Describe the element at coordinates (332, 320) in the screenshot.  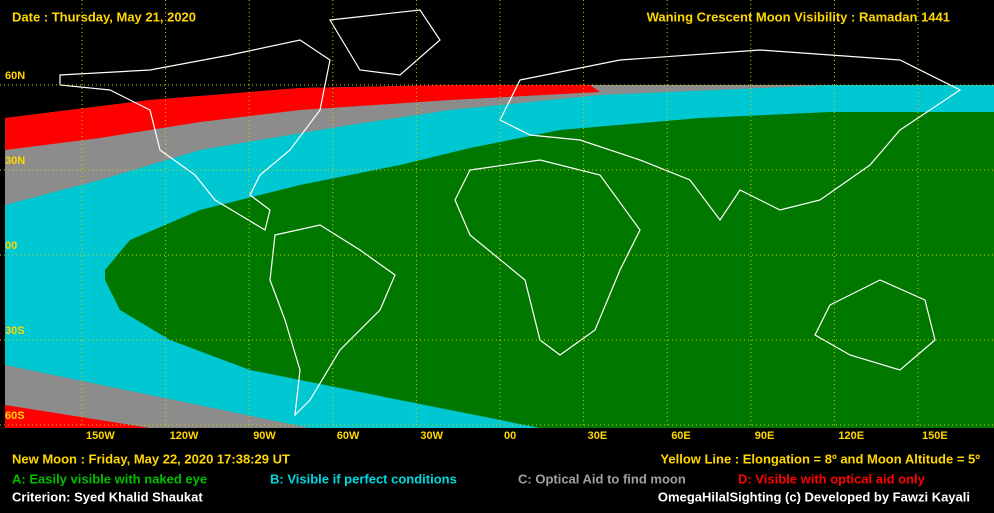
I see `south-america` at that location.